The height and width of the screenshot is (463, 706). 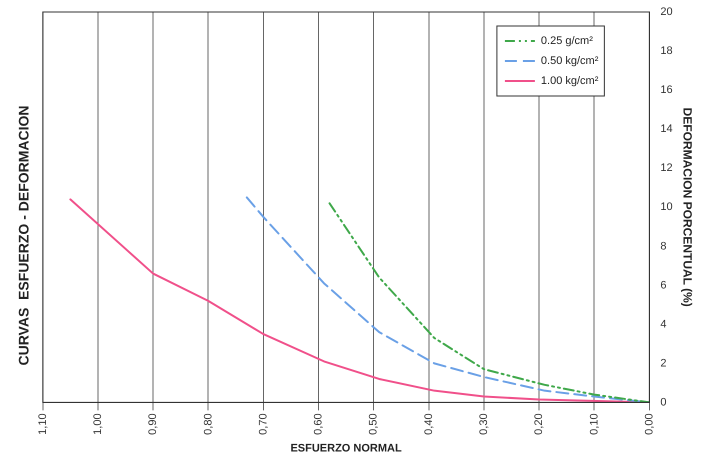 I want to click on y-tick-label: 8, so click(x=663, y=246).